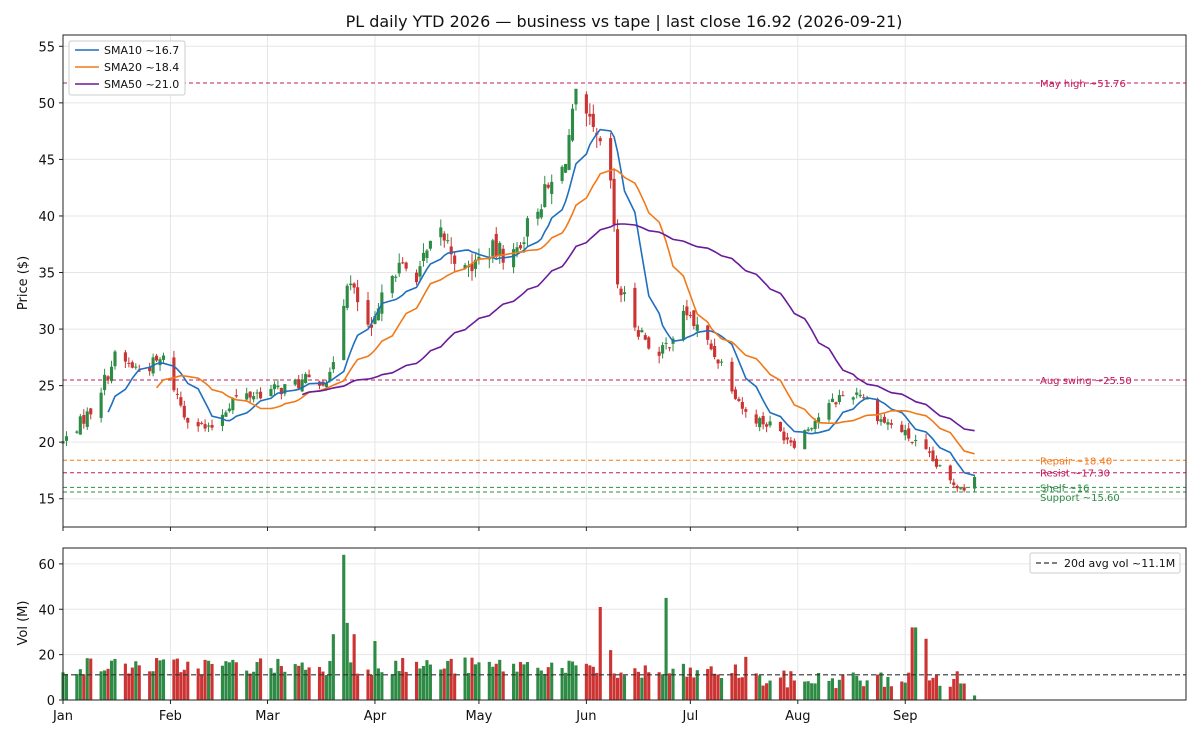 The image size is (1200, 740). I want to click on reference-line-label: Resist ~17.30, so click(1075, 474).